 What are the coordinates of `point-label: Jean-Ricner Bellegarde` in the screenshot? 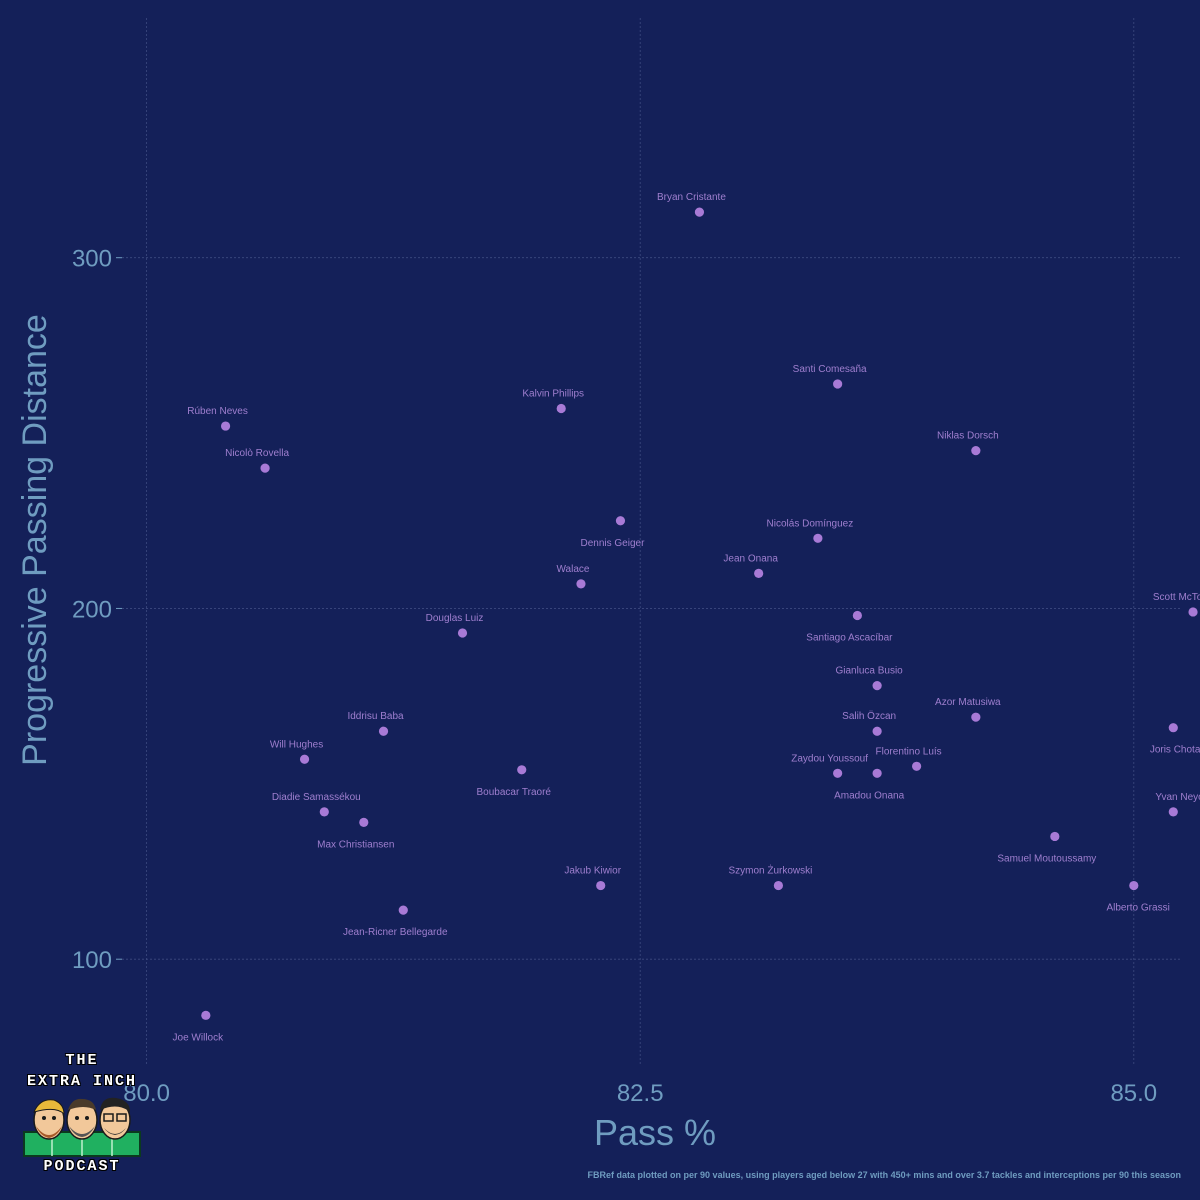 It's located at (395, 932).